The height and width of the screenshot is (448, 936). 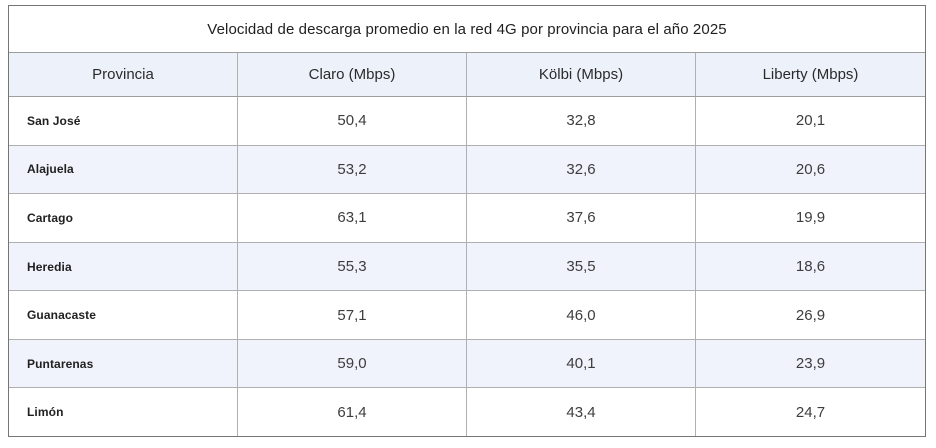 What do you see at coordinates (123, 74) in the screenshot?
I see `column-header-provincia: Provincia` at bounding box center [123, 74].